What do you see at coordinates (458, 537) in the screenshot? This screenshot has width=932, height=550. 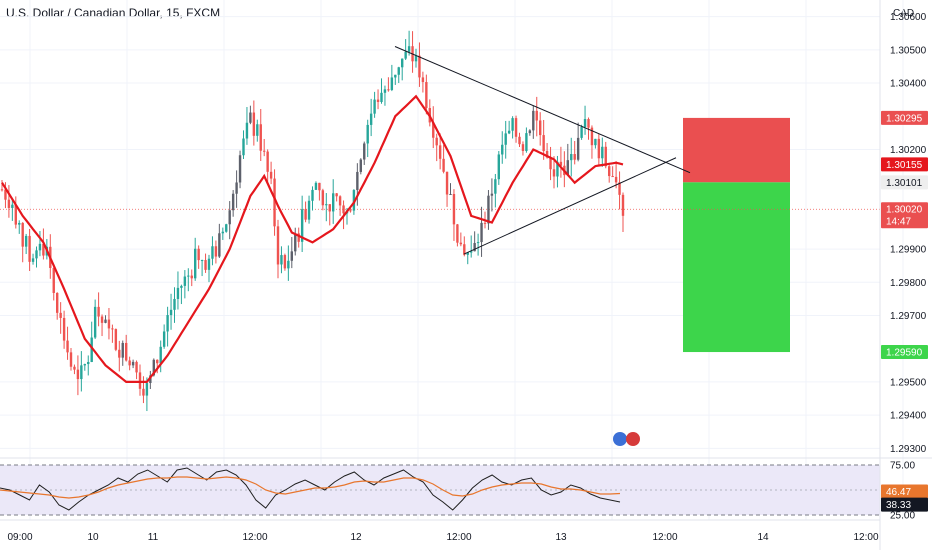 I see `time-tick-label: 12:00` at bounding box center [458, 537].